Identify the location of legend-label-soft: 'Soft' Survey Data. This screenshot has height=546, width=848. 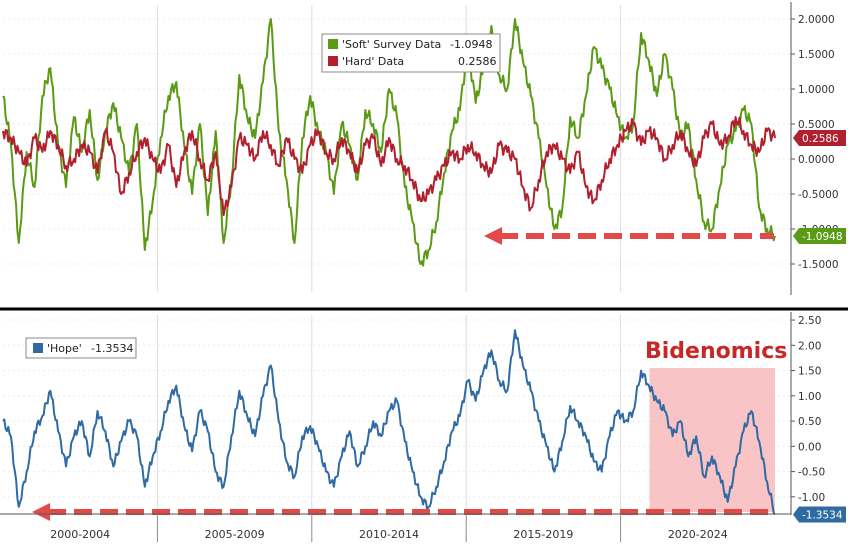
(391, 44).